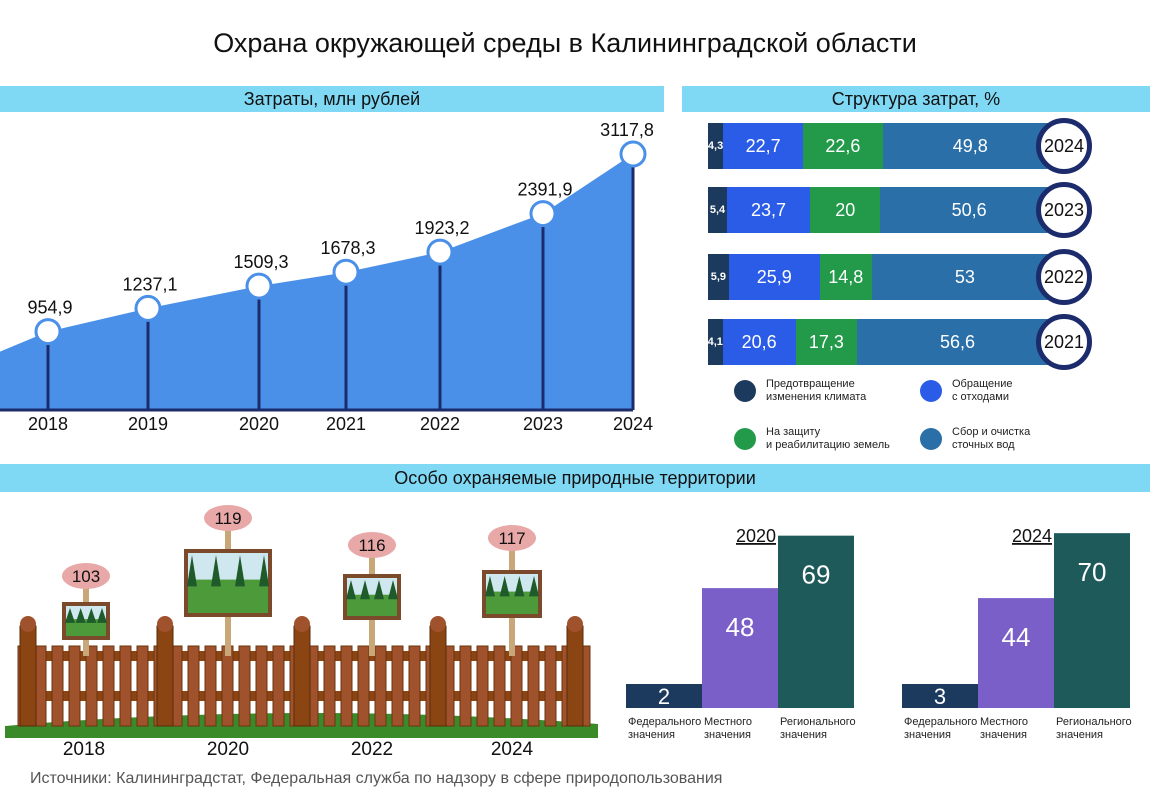  Describe the element at coordinates (1092, 572) in the screenshot. I see `oopt-bar-value: 70` at that location.